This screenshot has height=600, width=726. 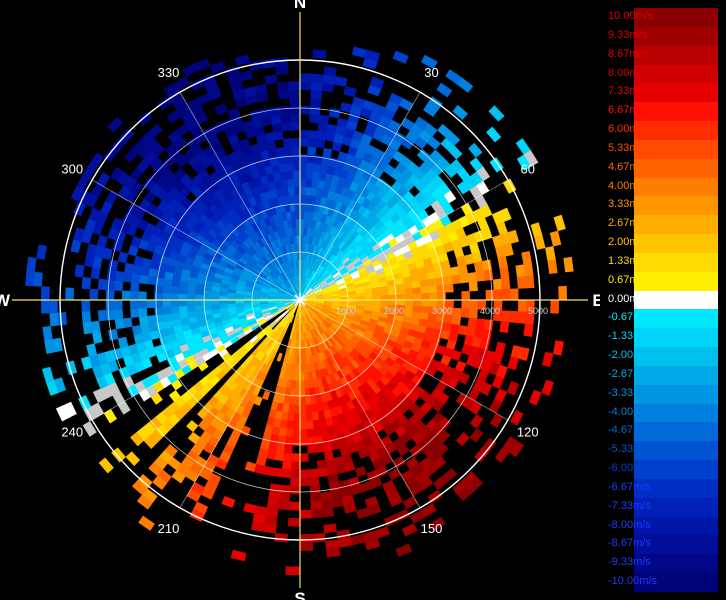 What do you see at coordinates (169, 528) in the screenshot?
I see `azimuth-label: 210` at bounding box center [169, 528].